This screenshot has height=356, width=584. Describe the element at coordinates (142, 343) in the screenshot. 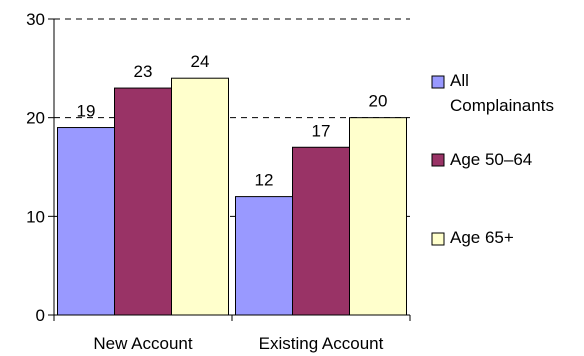

I see `x-category-label: New Account` at that location.